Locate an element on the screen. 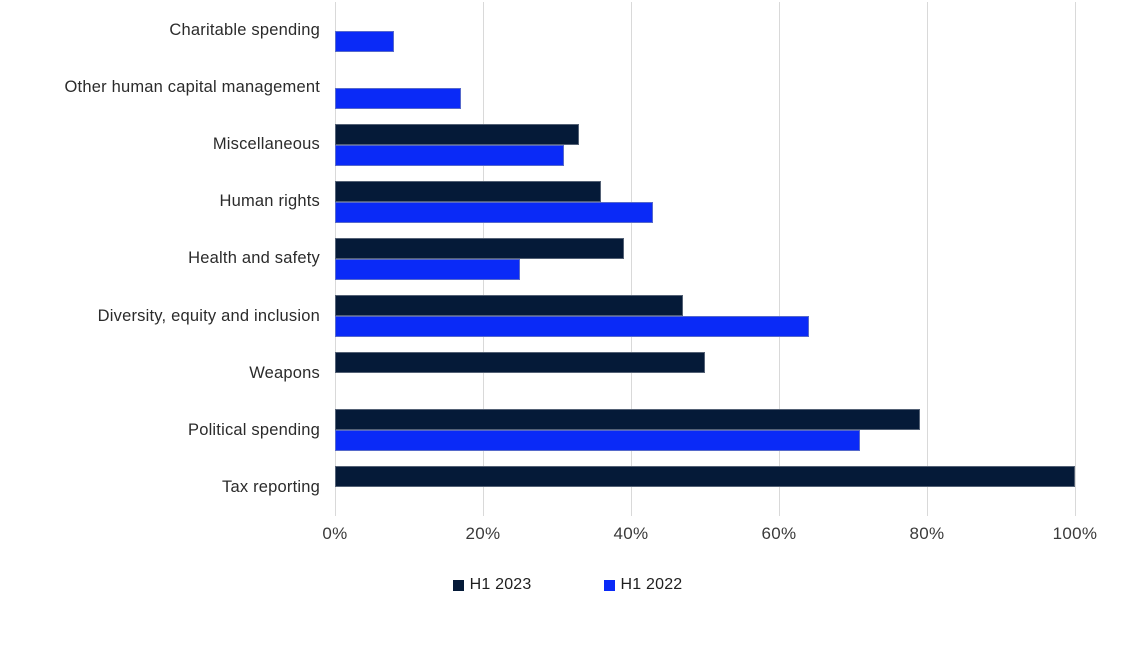 The image size is (1135, 666). legend: H1 2023 H1 2022 is located at coordinates (567, 585).